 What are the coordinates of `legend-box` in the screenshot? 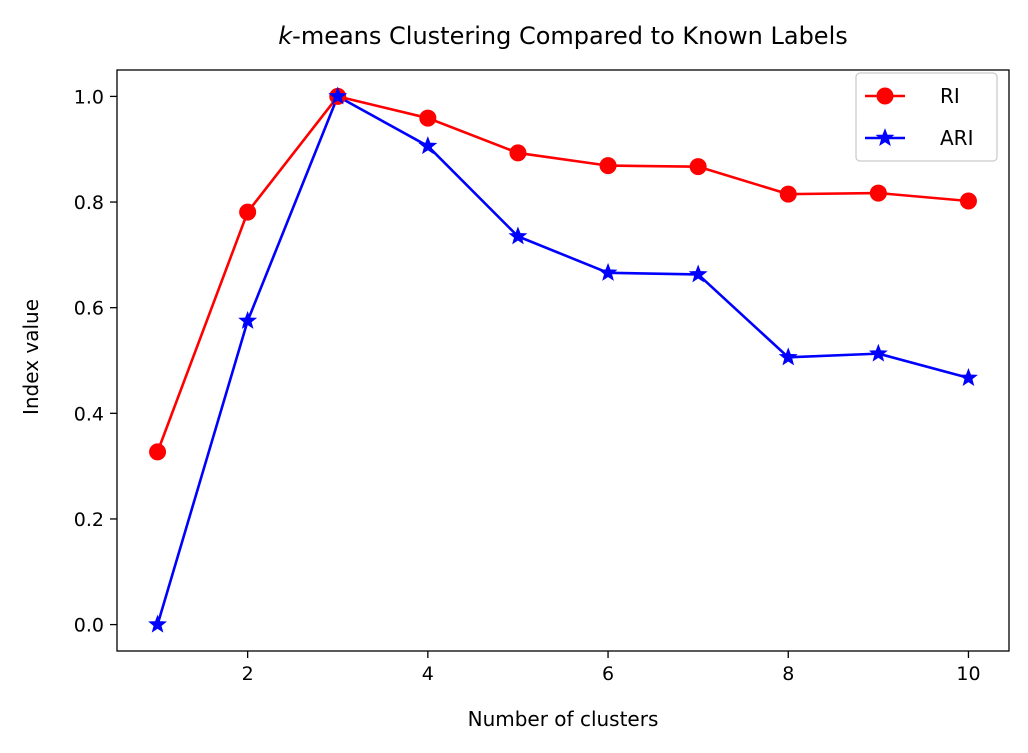 It's located at (926, 117).